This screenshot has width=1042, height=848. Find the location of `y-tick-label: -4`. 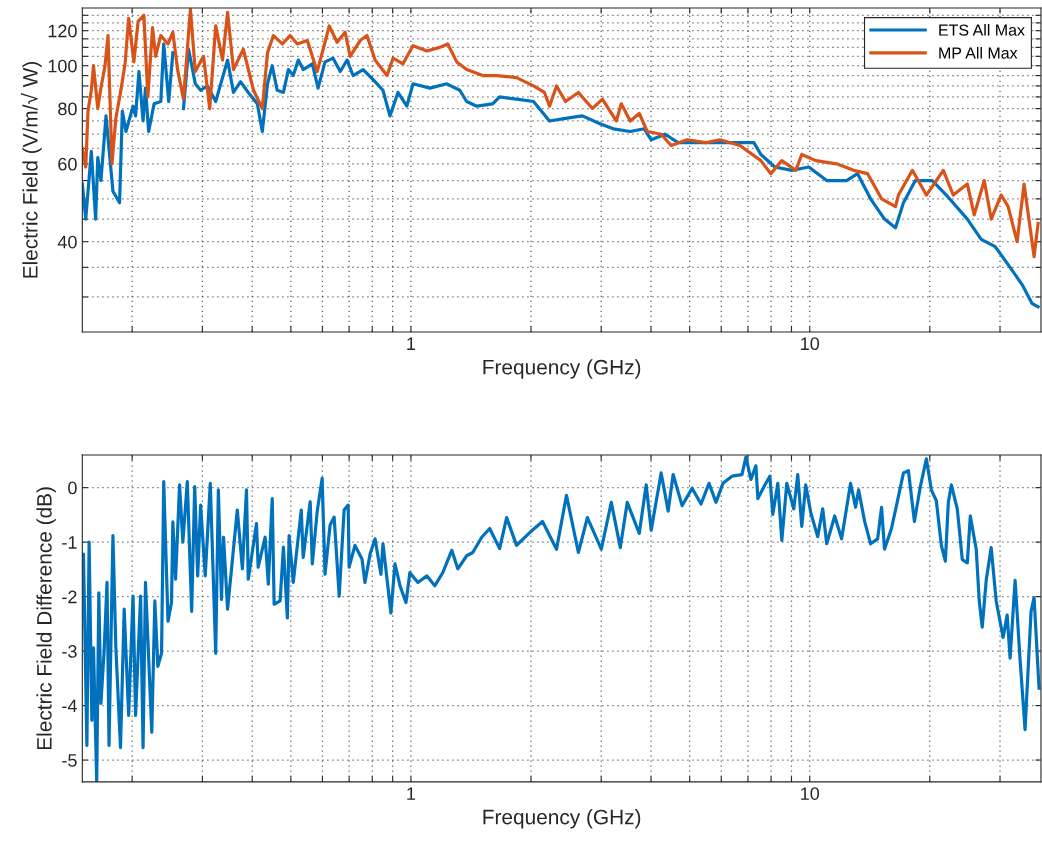

y-tick-label: -4 is located at coordinates (69, 706).